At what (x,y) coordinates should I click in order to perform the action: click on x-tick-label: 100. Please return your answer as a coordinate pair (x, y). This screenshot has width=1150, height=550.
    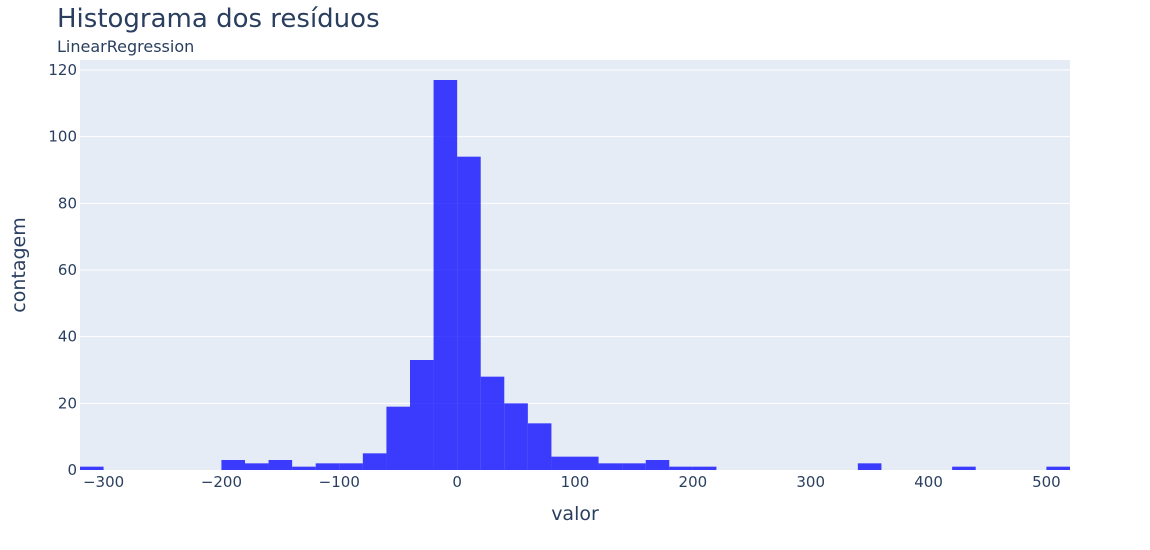
    Looking at the image, I should click on (575, 482).